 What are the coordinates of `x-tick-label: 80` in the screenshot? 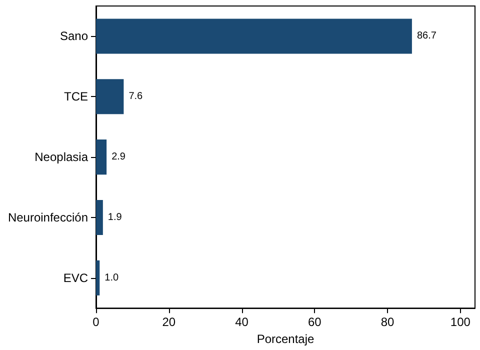 It's located at (387, 322).